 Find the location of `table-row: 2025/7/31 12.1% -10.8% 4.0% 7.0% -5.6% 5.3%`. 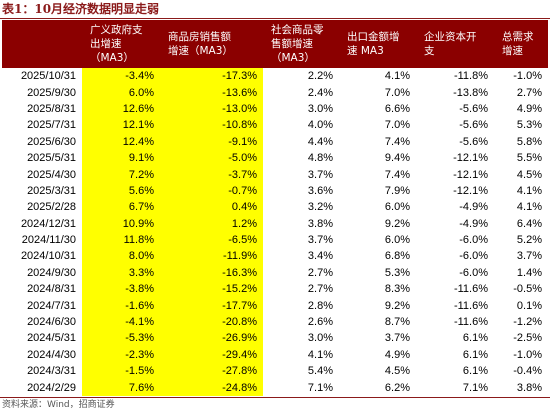

table-row: 2025/7/31 12.1% -10.8% 4.0% 7.0% -5.6% 5.3% is located at coordinates (275, 125).